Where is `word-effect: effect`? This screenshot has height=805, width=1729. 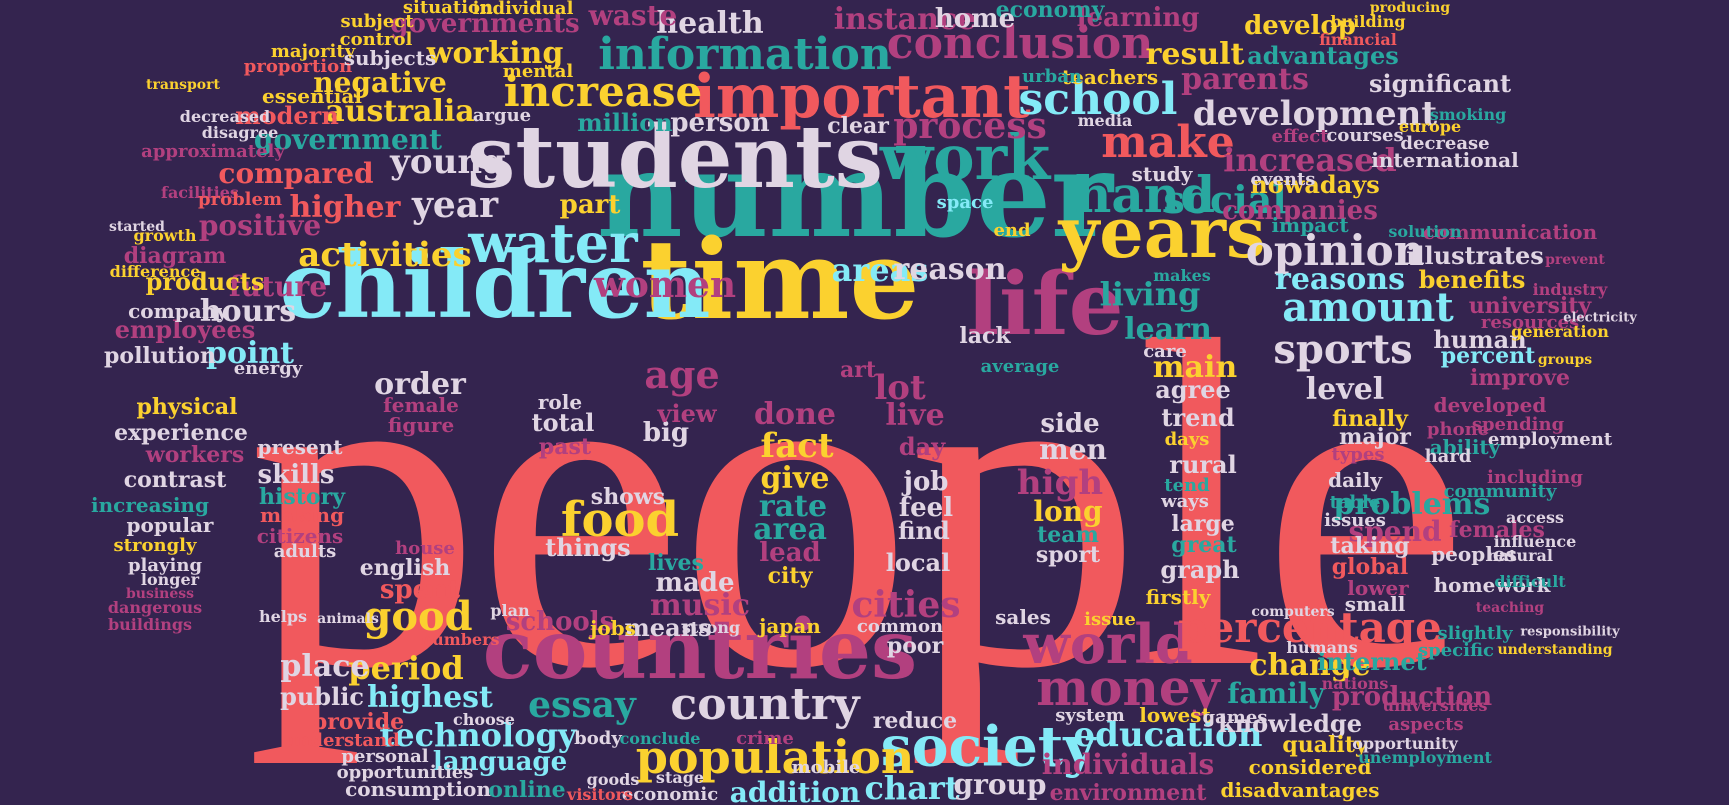
word-effect: effect is located at coordinates (1300, 136).